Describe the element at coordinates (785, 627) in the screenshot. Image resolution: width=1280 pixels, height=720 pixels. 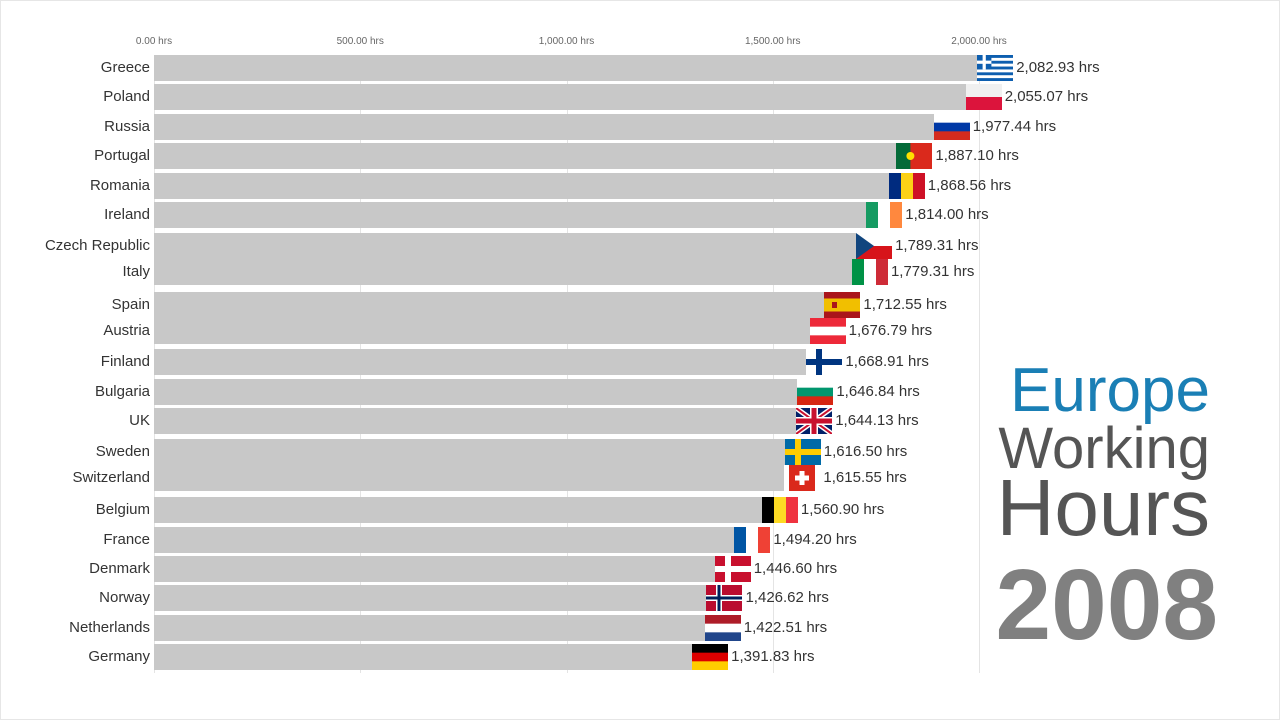
I see `value-label: 1,422.51 hrs` at that location.